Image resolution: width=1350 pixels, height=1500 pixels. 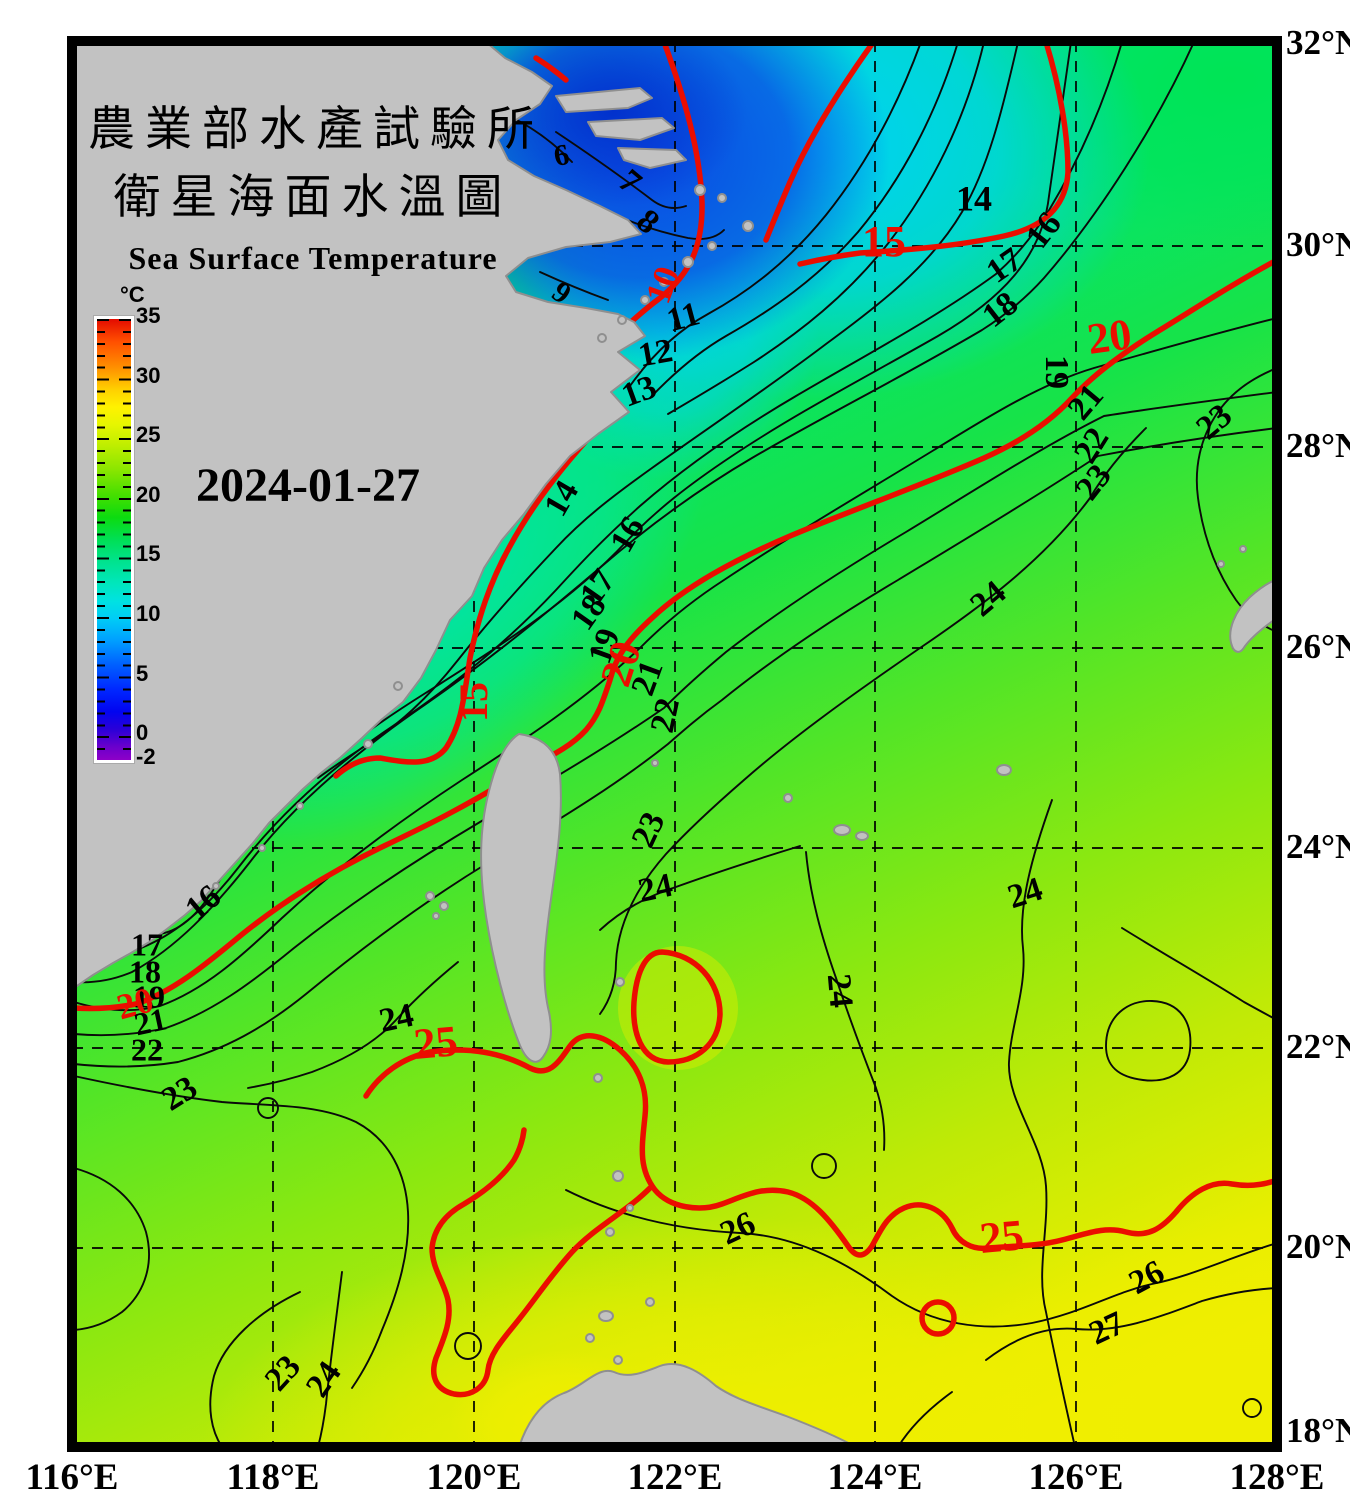 What do you see at coordinates (145, 971) in the screenshot?
I see `isotherm-label-18: 18` at bounding box center [145, 971].